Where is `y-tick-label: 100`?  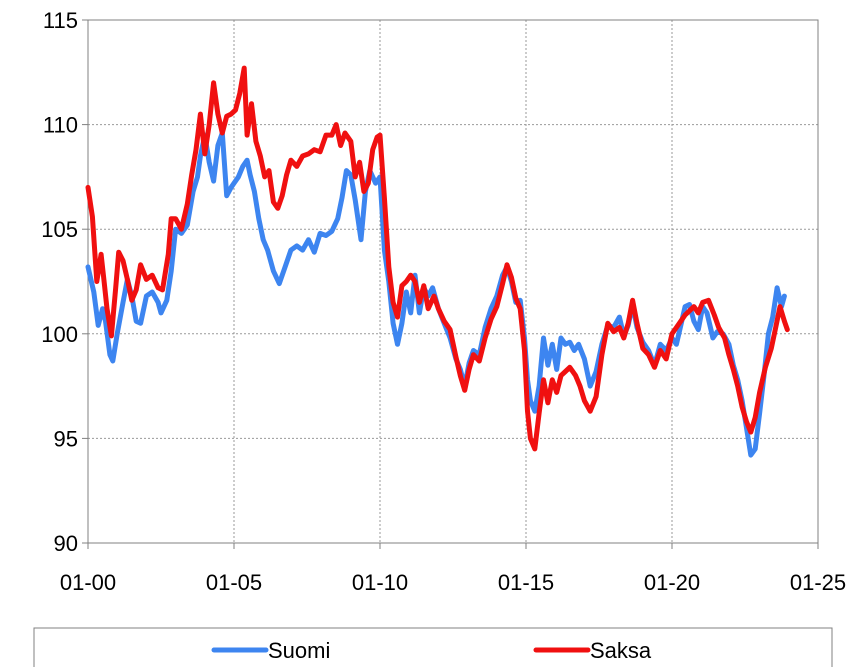 y-tick-label: 100 is located at coordinates (59, 334).